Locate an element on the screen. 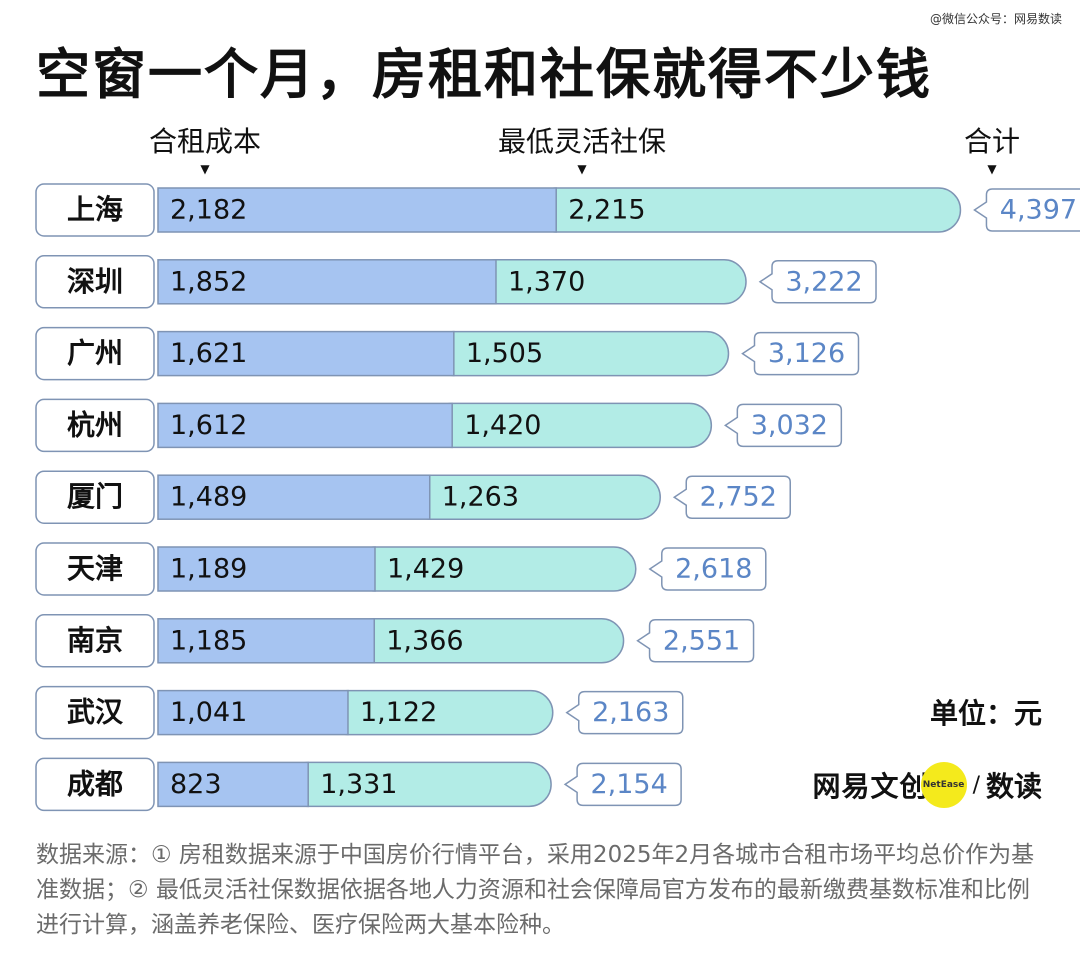  value-label-rent: 2,182 is located at coordinates (208, 210).